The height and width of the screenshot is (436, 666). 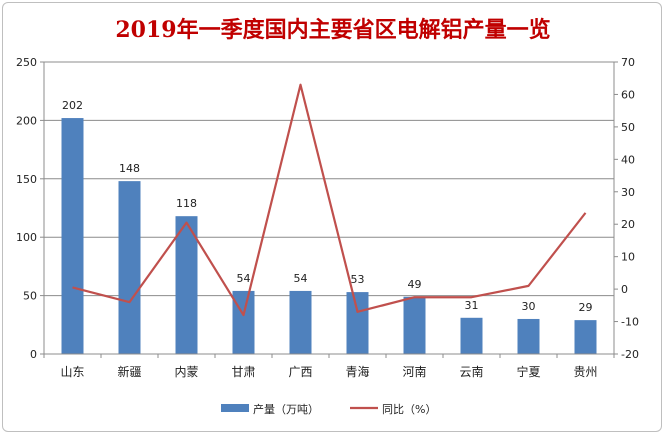 I want to click on x-tick-label: 云南, so click(x=471, y=371).